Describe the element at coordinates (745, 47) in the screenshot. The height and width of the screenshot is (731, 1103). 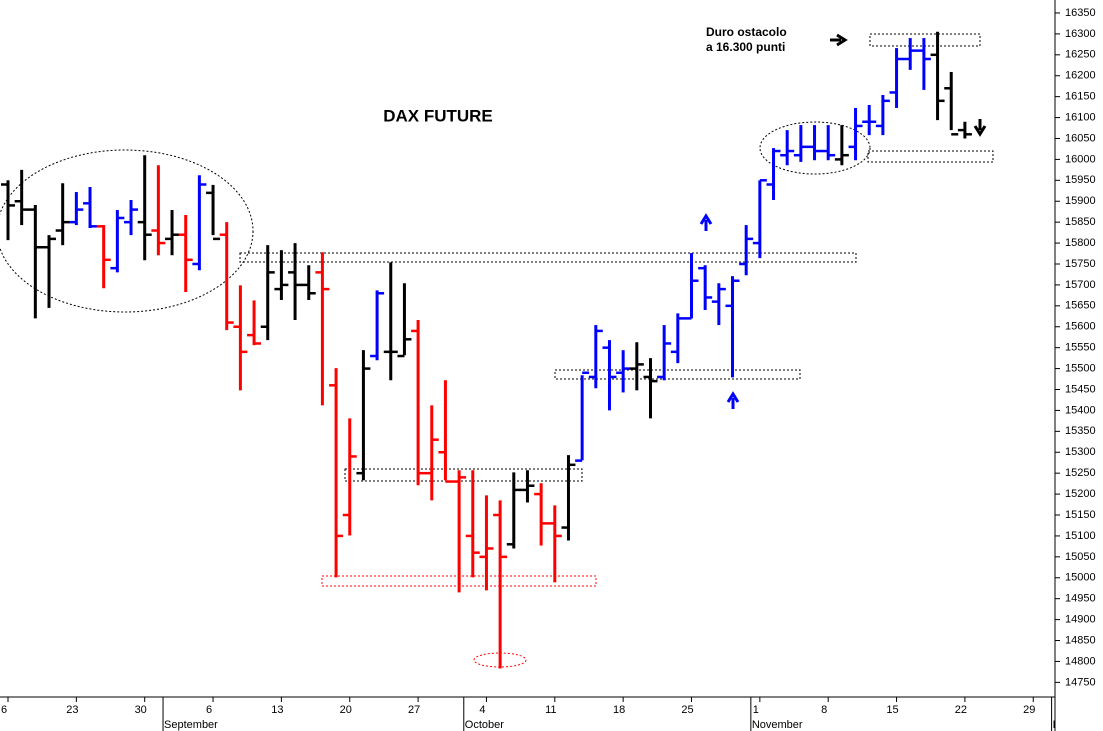
I see `annotation: a 16.300 punti` at that location.